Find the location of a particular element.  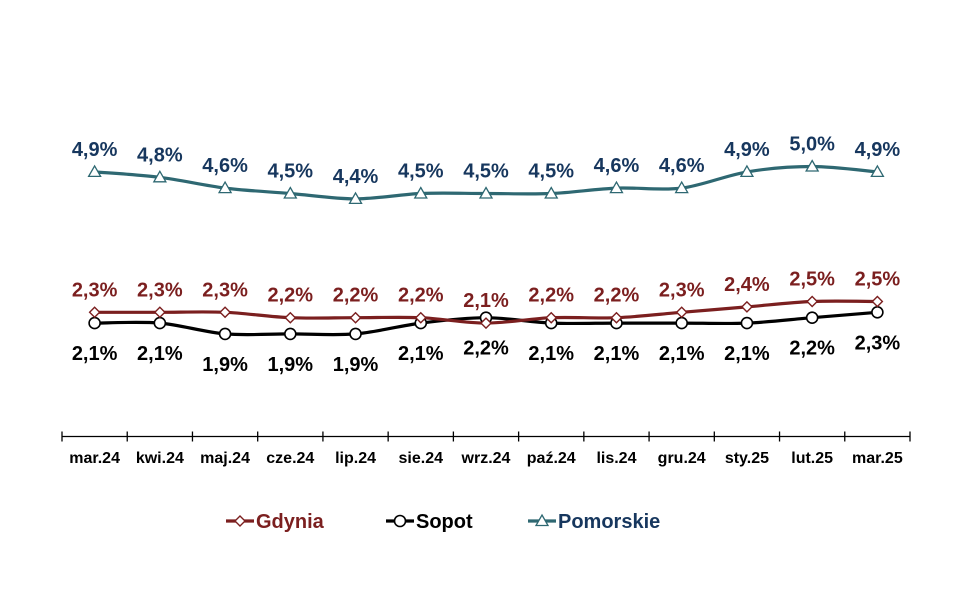

legend-item-pomorskie: Pomorskie is located at coordinates (594, 522).